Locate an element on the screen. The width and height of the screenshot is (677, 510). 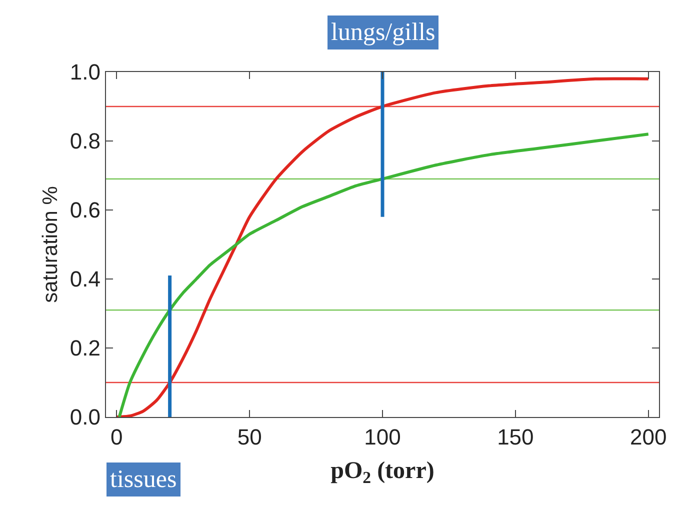
y-tick-label: 0.4 is located at coordinates (85, 279).